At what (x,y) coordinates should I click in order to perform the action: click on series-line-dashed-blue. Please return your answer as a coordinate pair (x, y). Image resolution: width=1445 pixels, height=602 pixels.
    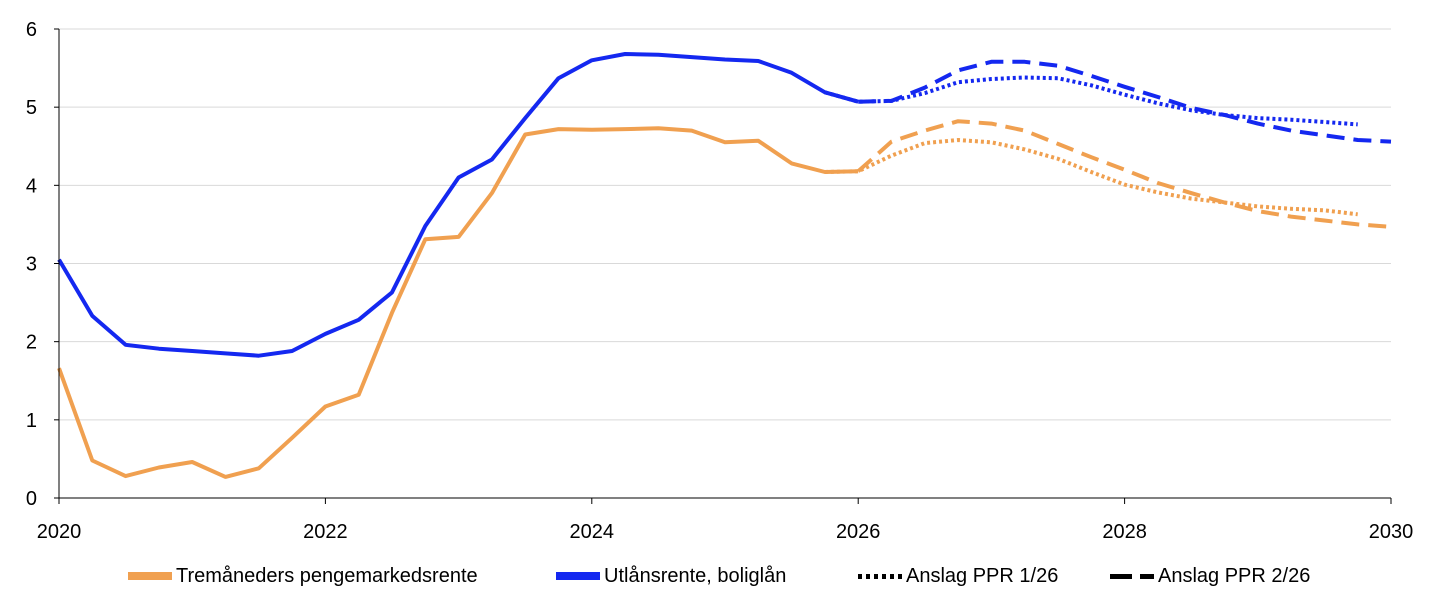
    Looking at the image, I should click on (1125, 101).